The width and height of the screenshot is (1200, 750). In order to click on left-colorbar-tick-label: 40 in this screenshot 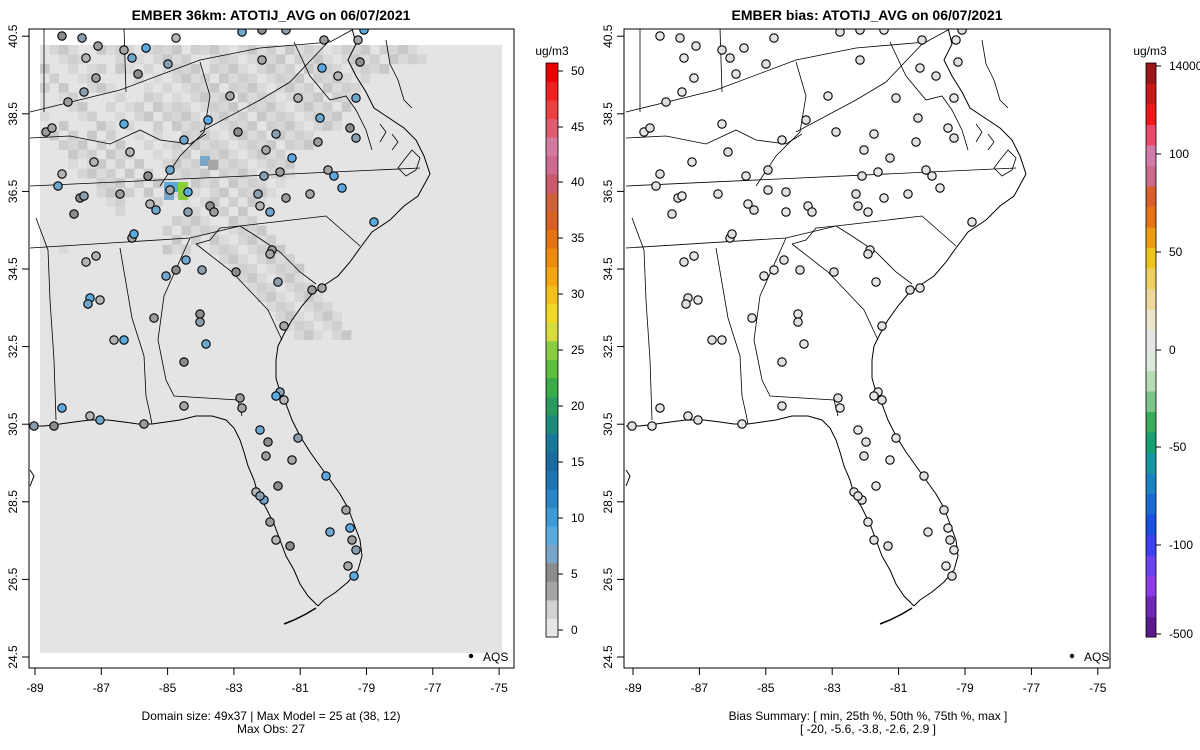, I will do `click(578, 182)`.